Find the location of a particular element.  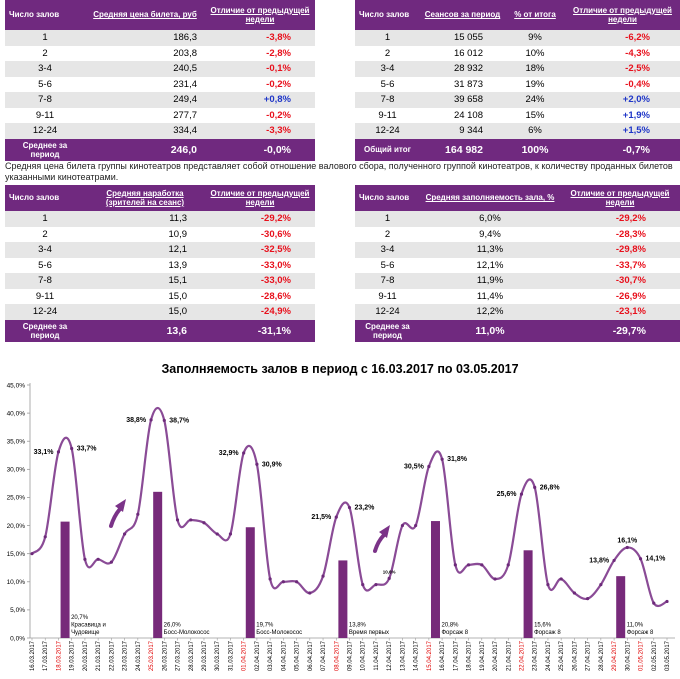

table-row: 7-8 11,9% -30,7% is located at coordinates (517, 281).